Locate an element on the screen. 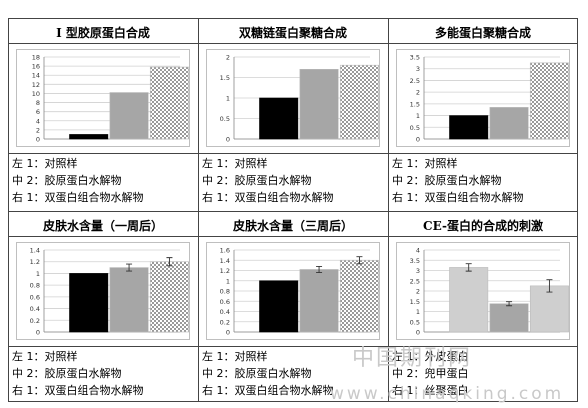 This screenshot has height=408, width=588. chart-title: CE-蛋白的合成的刺激 is located at coordinates (483, 226).